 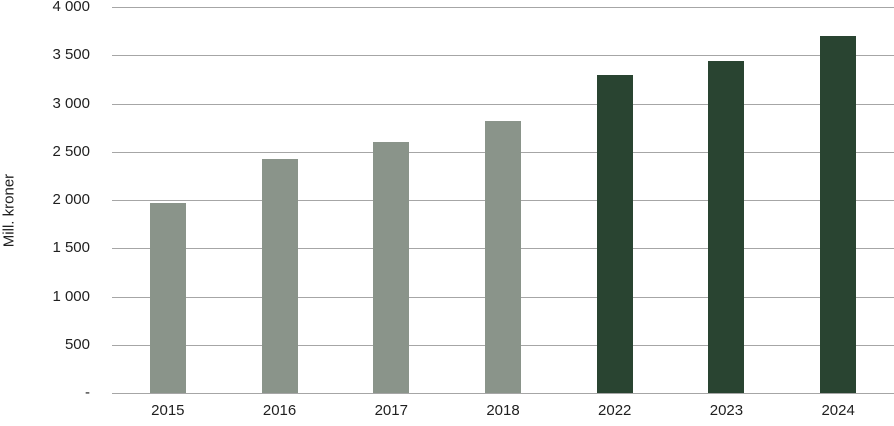 I want to click on x-tick-label-2024: 2024, so click(x=838, y=410).